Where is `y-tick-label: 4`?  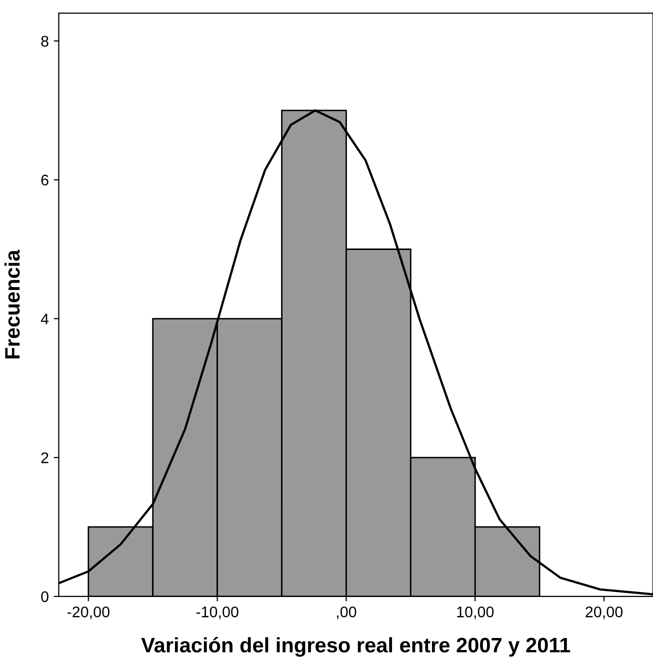 y-tick-label: 4 is located at coordinates (44, 319).